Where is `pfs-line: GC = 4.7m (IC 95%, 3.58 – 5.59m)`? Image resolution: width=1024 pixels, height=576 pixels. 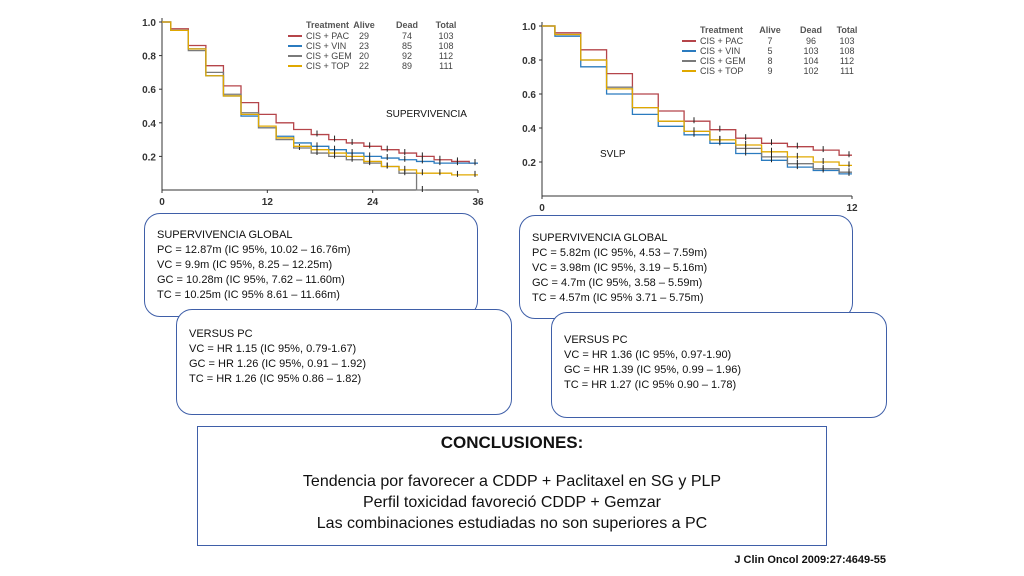
pfs-line: GC = 4.7m (IC 95%, 3.58 – 5.59m) is located at coordinates (617, 283).